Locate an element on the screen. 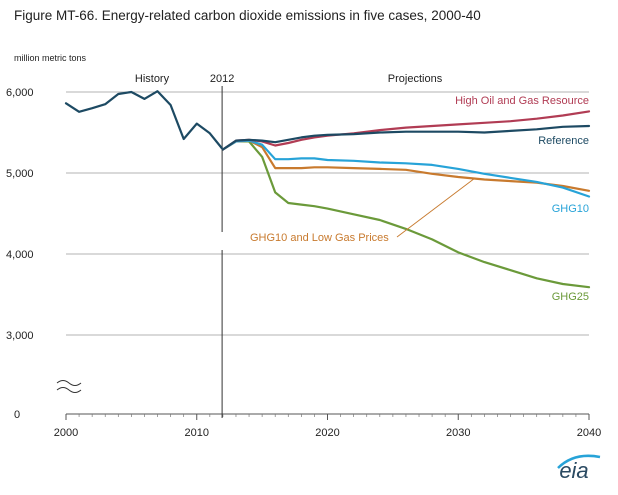 This screenshot has height=495, width=618. series-label-reference: Reference is located at coordinates (563, 141).